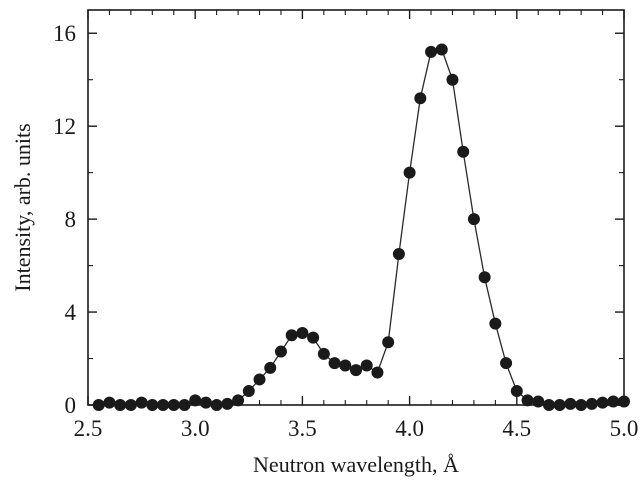 Image resolution: width=643 pixels, height=482 pixels. Describe the element at coordinates (356, 464) in the screenshot. I see `x-axis-title: Neutron wavelength, Å` at that location.